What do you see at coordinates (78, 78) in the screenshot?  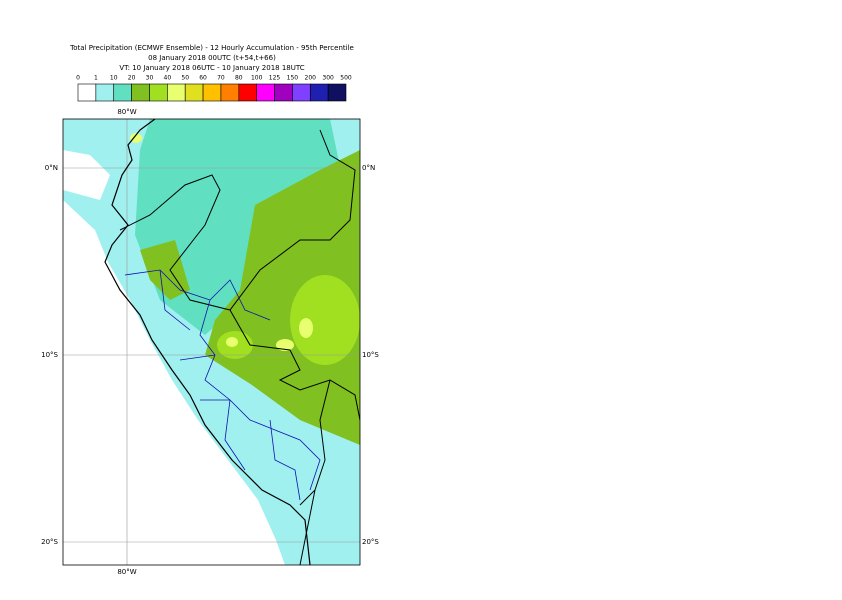 I see `legend-label: 0` at bounding box center [78, 78].